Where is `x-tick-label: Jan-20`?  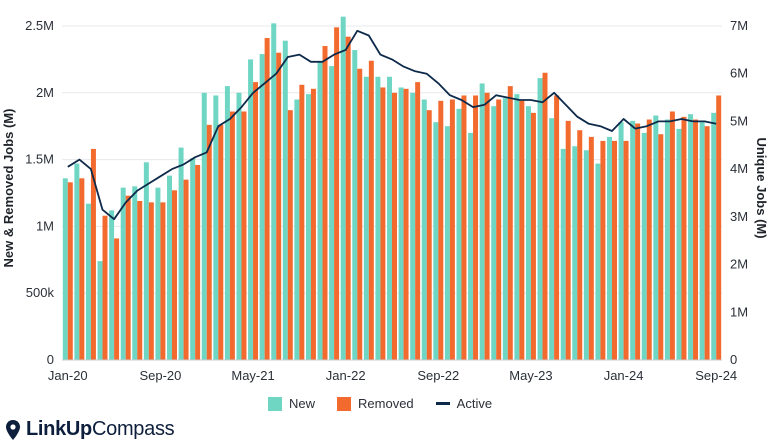 x-tick-label: Jan-20 is located at coordinates (68, 375).